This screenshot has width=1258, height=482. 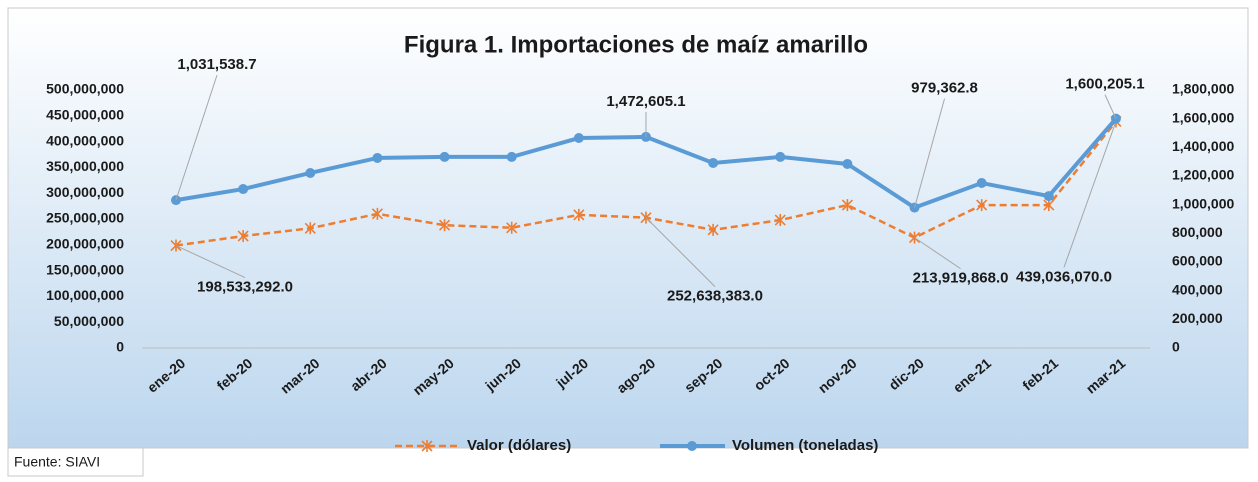 I want to click on y-tick-label: 300,000,000, so click(x=85, y=192).